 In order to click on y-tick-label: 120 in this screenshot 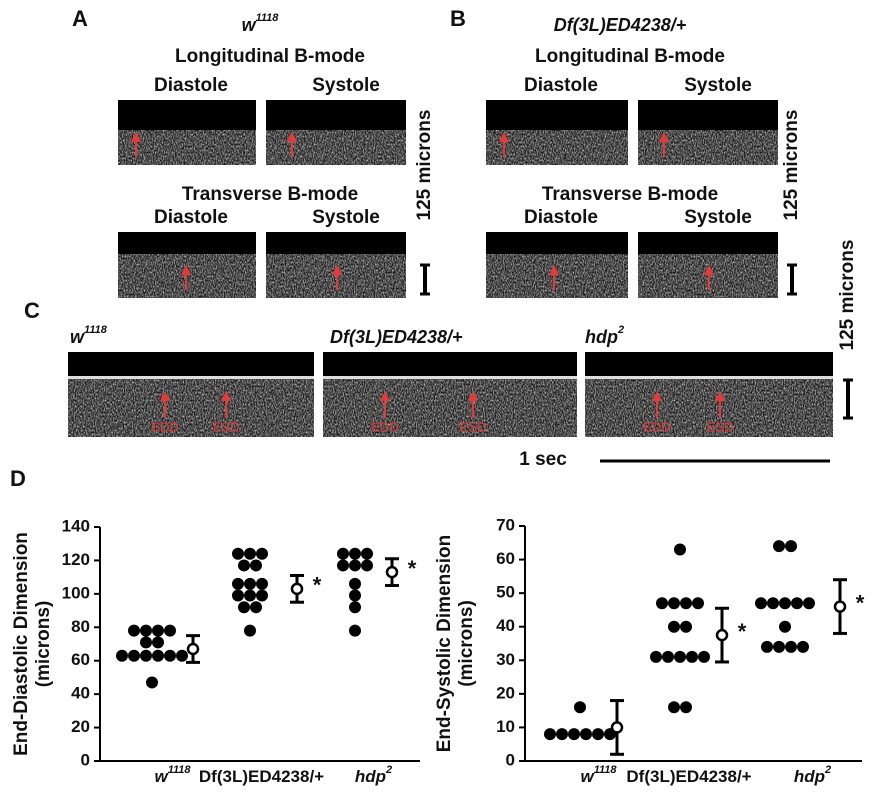, I will do `click(76, 559)`.